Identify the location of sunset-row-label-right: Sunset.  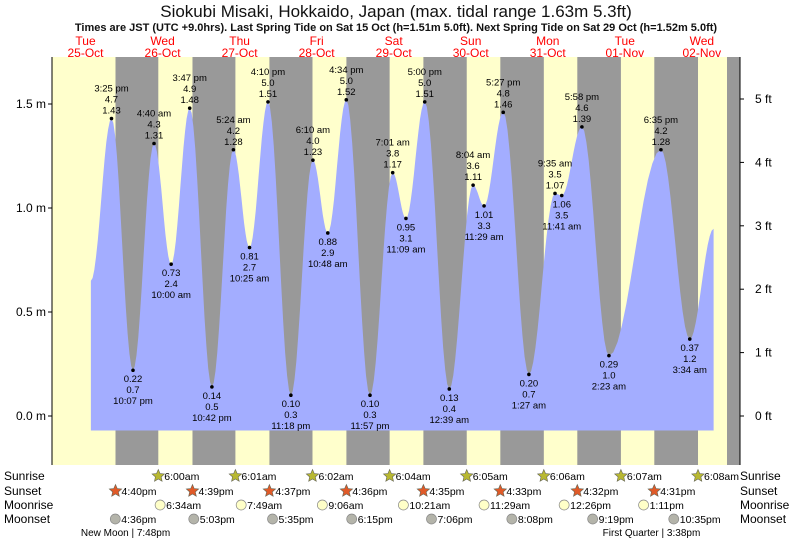
(759, 491).